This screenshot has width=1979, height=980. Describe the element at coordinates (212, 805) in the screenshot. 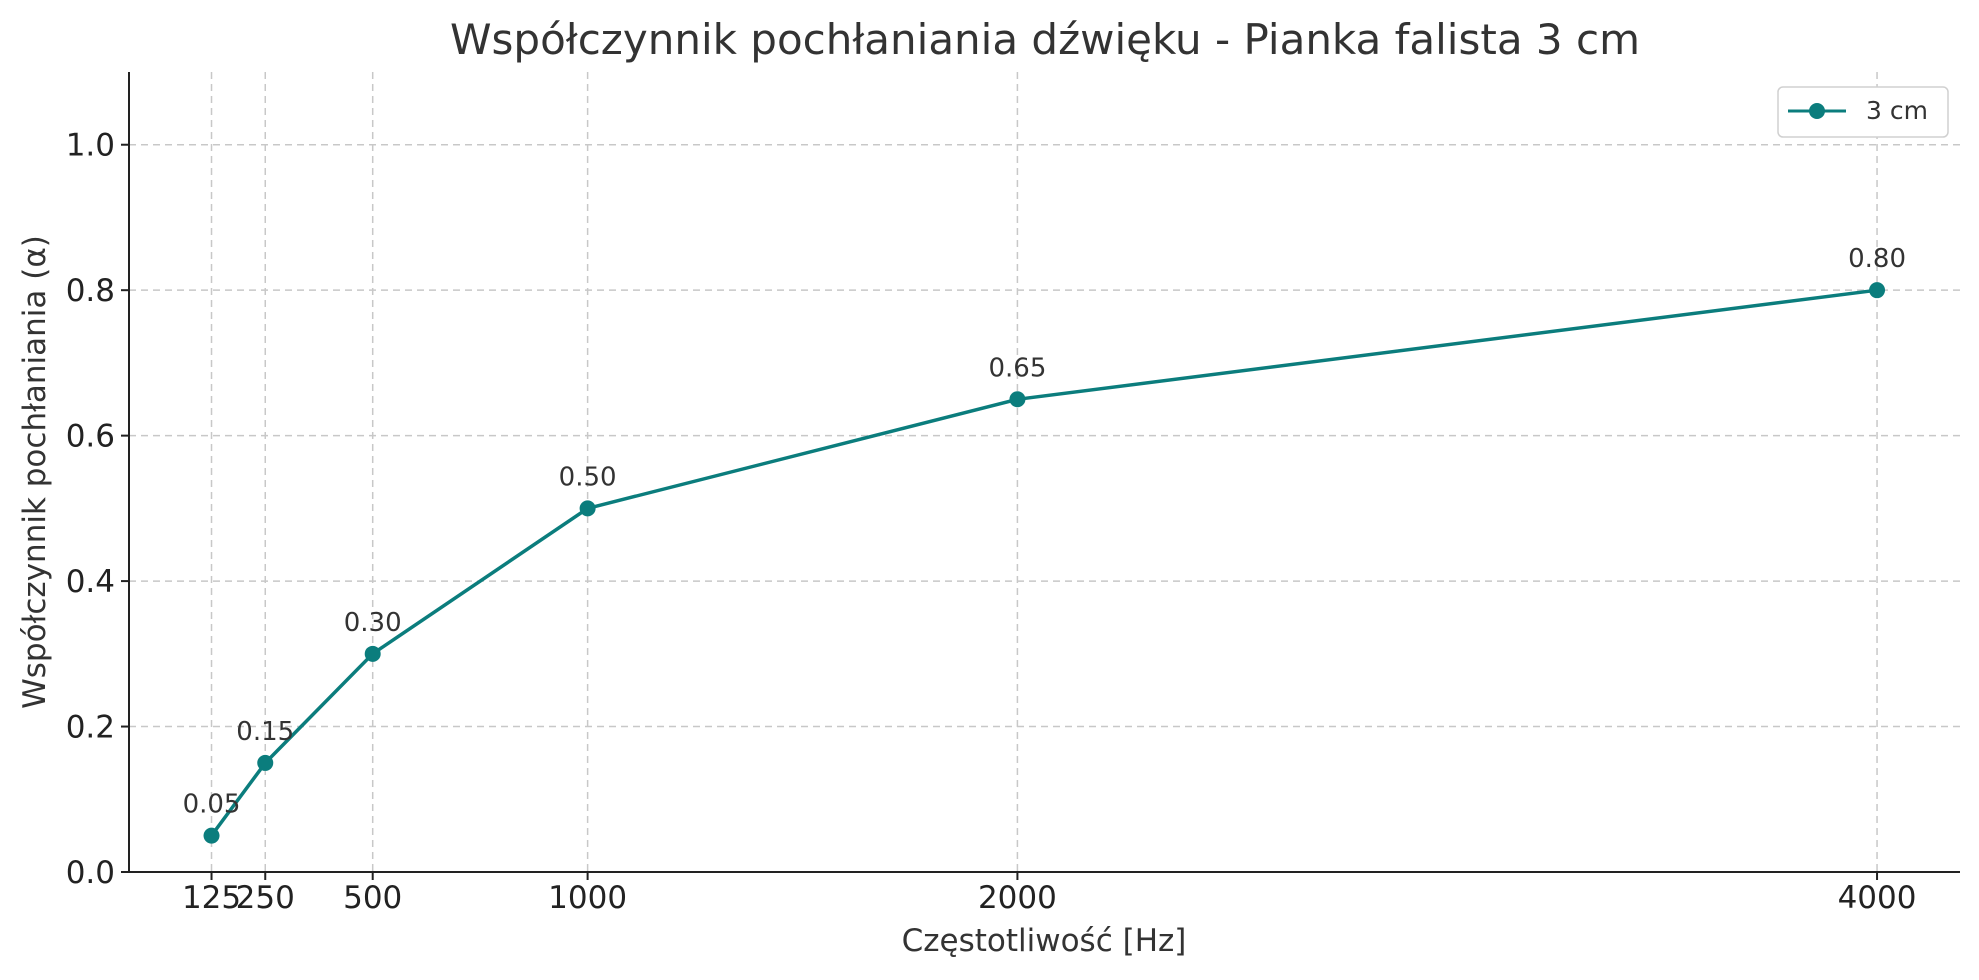

I see `data-label: 0.05` at that location.